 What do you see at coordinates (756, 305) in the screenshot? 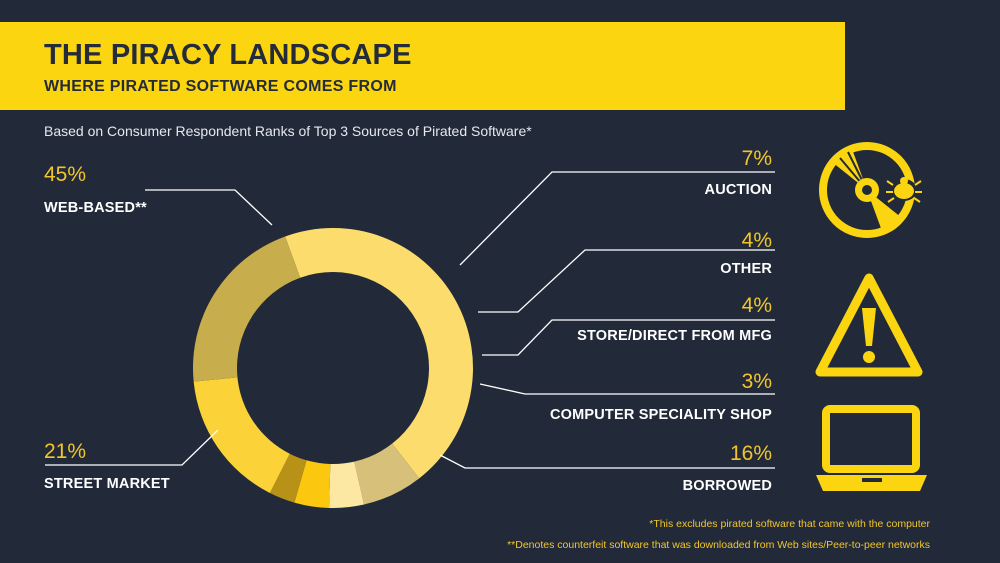
I see `pct-store: 4%` at bounding box center [756, 305].